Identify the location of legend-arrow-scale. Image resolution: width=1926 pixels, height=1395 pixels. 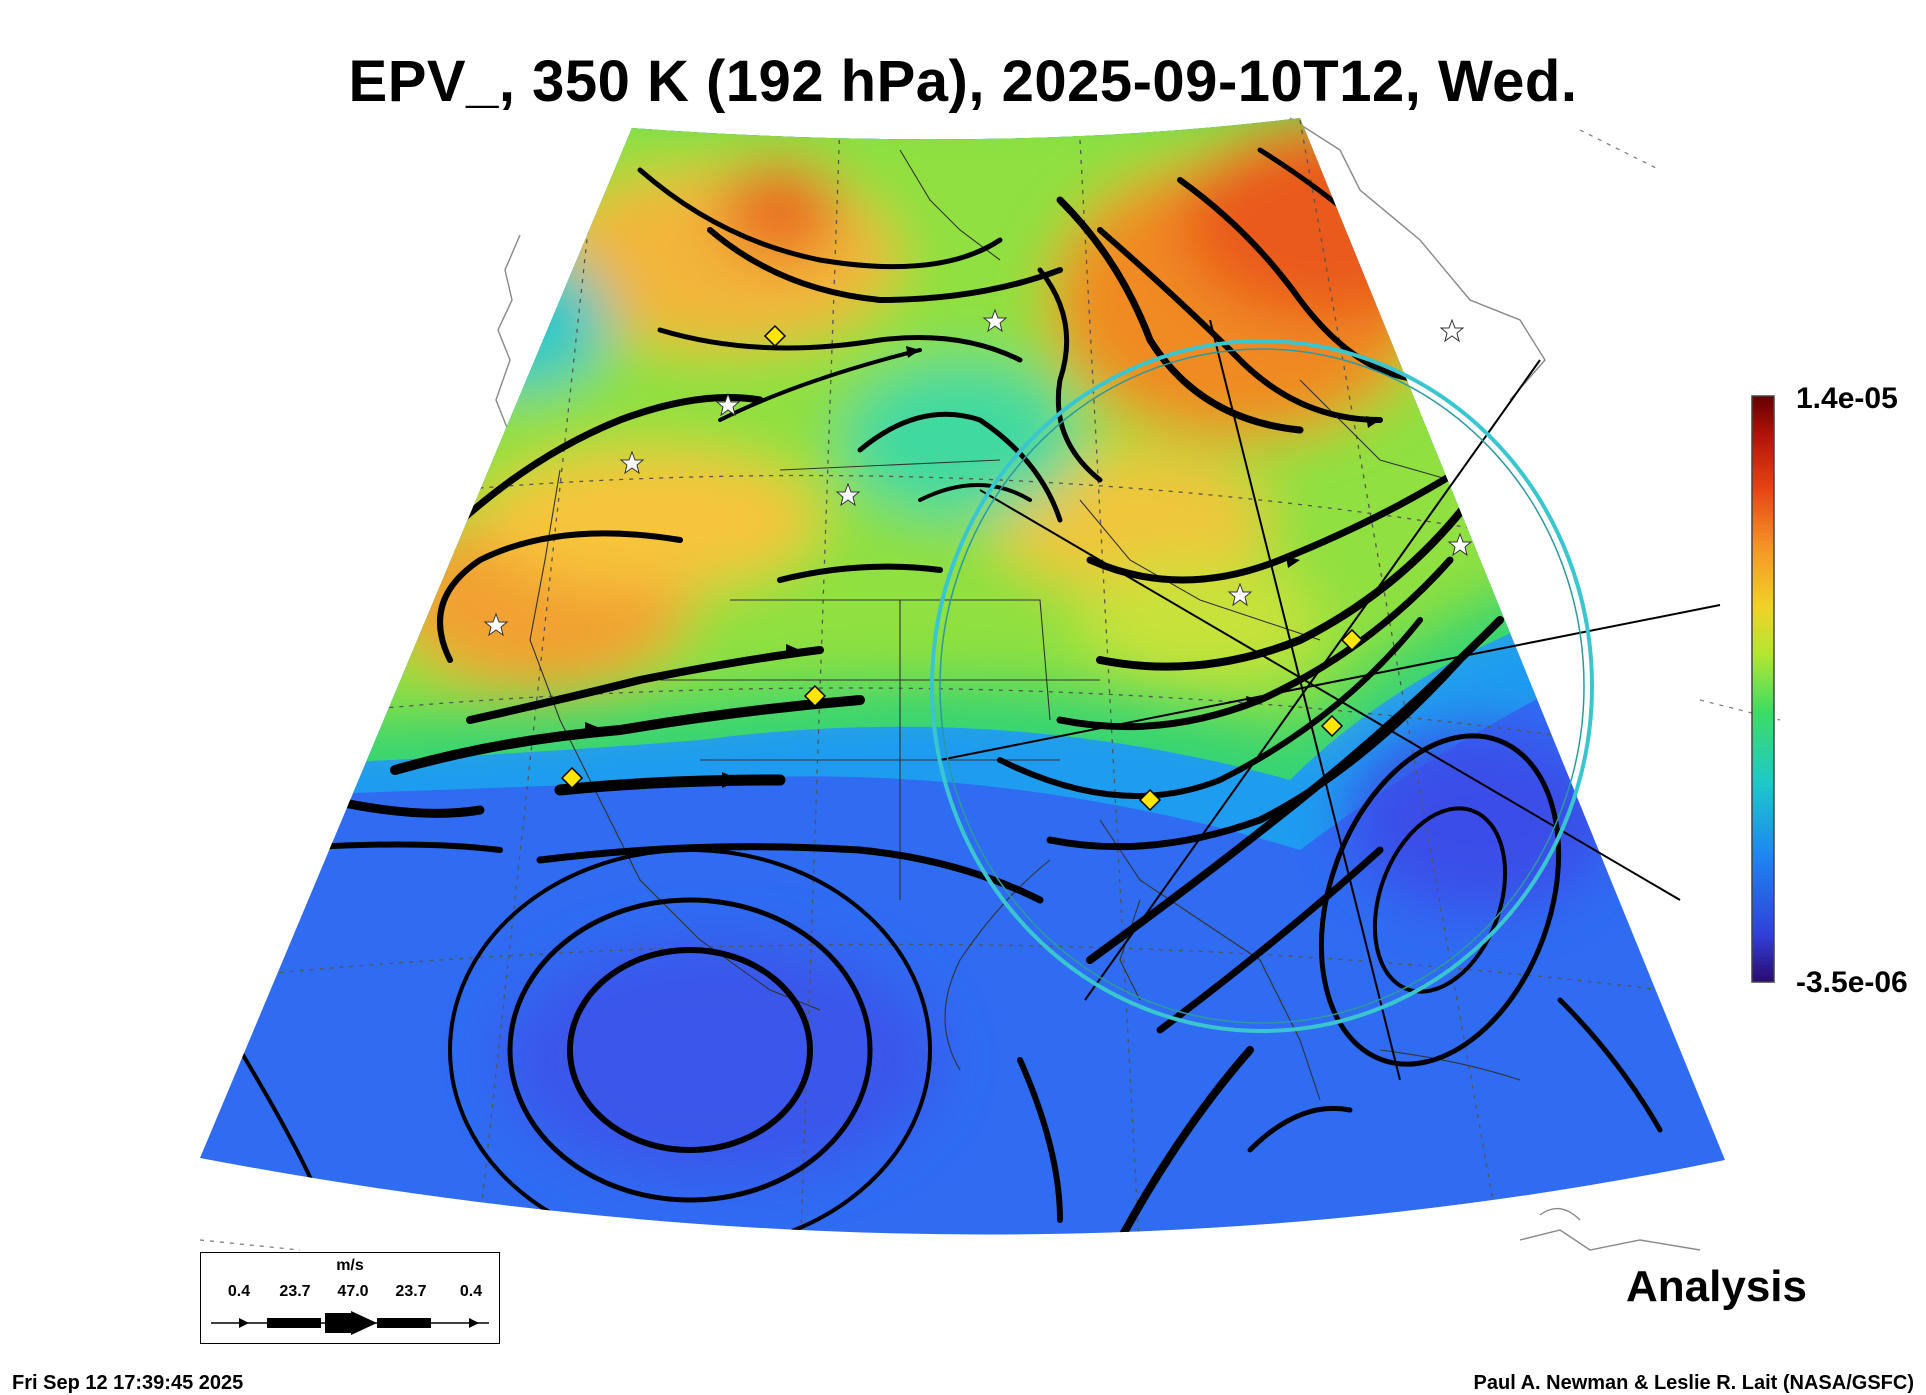
(350, 1323).